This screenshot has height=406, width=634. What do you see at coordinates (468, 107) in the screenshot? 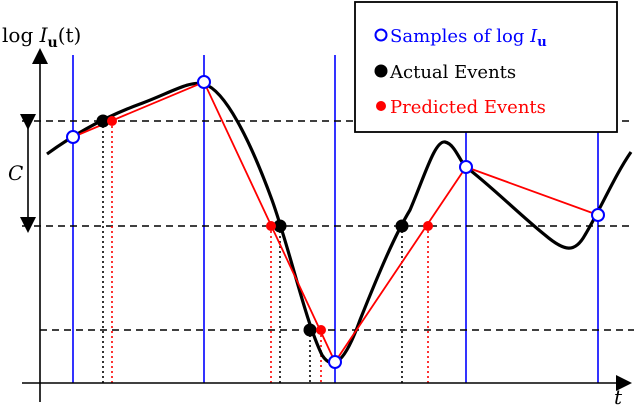
I see `legend-predicted-label: Predicted Events` at bounding box center [468, 107].